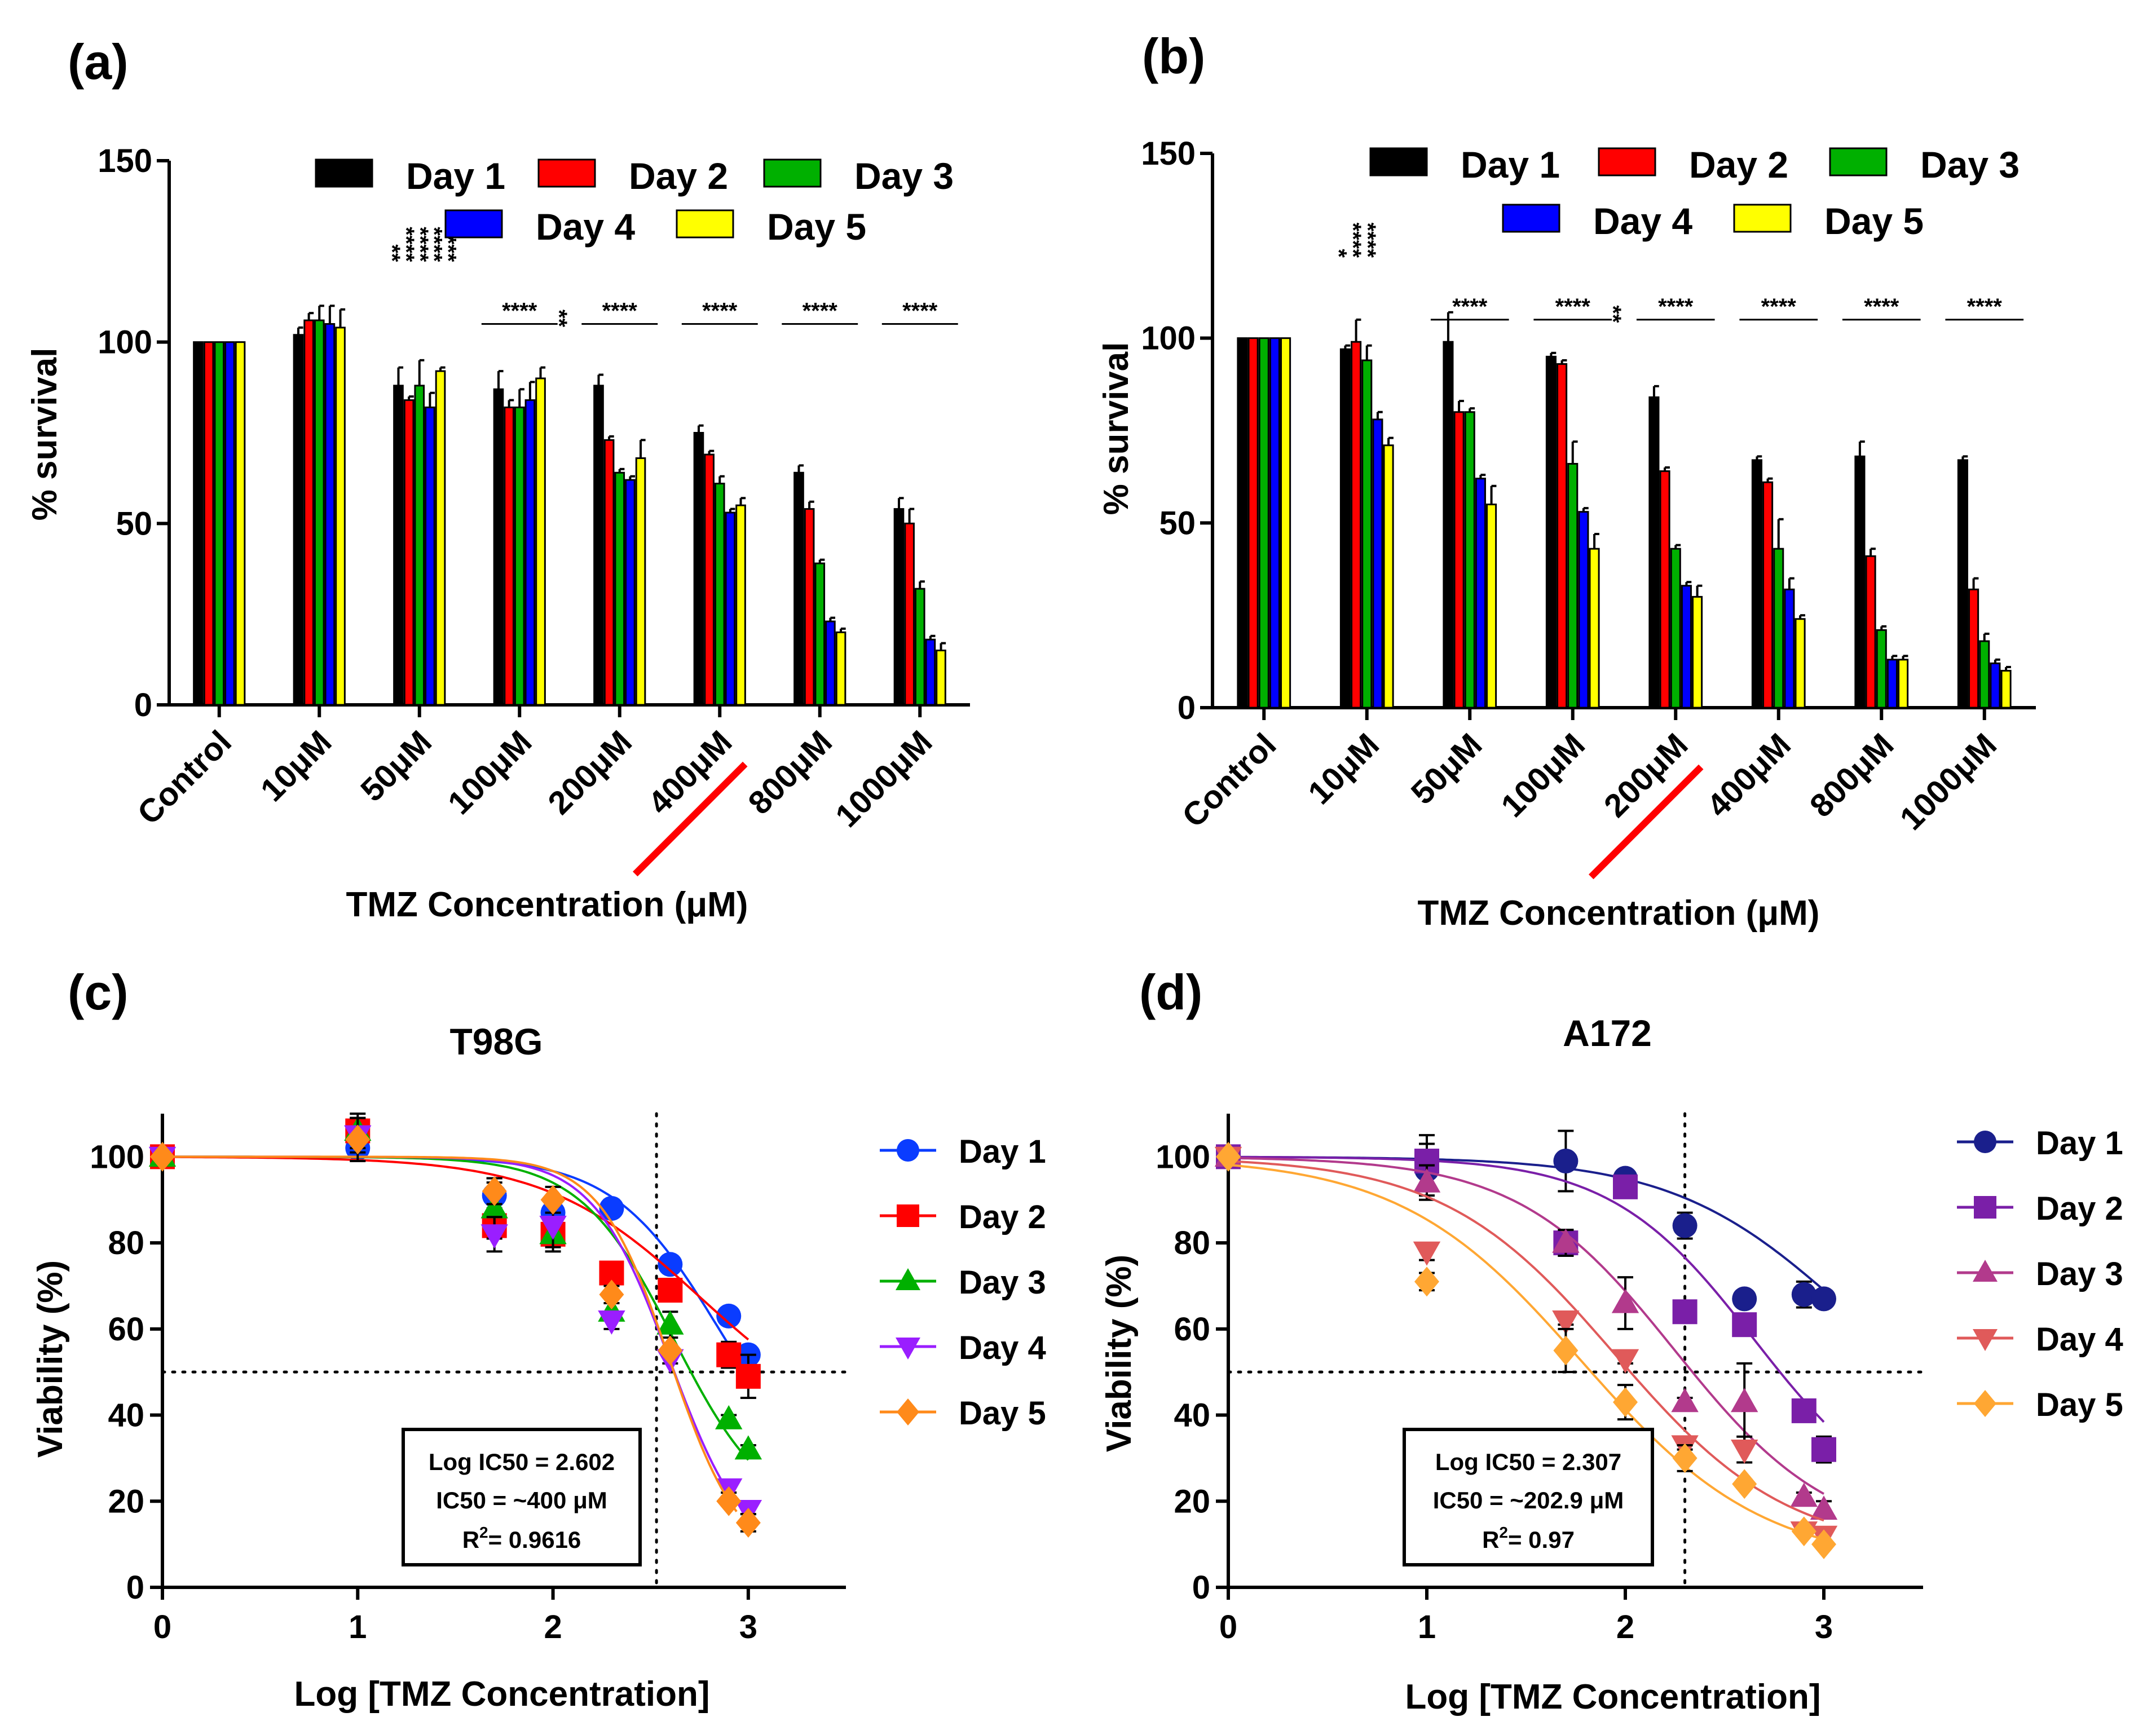 This screenshot has width=2156, height=1730. What do you see at coordinates (1229, 780) in the screenshot?
I see `b-category-label: Control` at bounding box center [1229, 780].